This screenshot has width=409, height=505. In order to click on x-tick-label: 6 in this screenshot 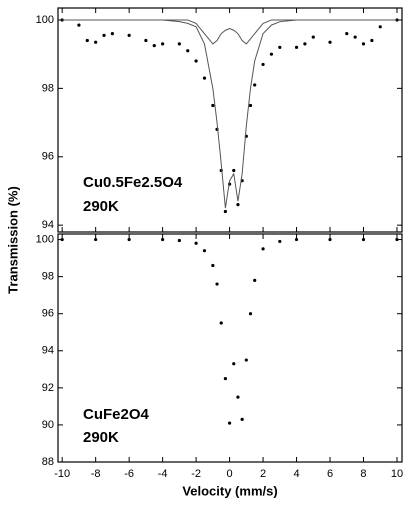, I will do `click(330, 474)`.